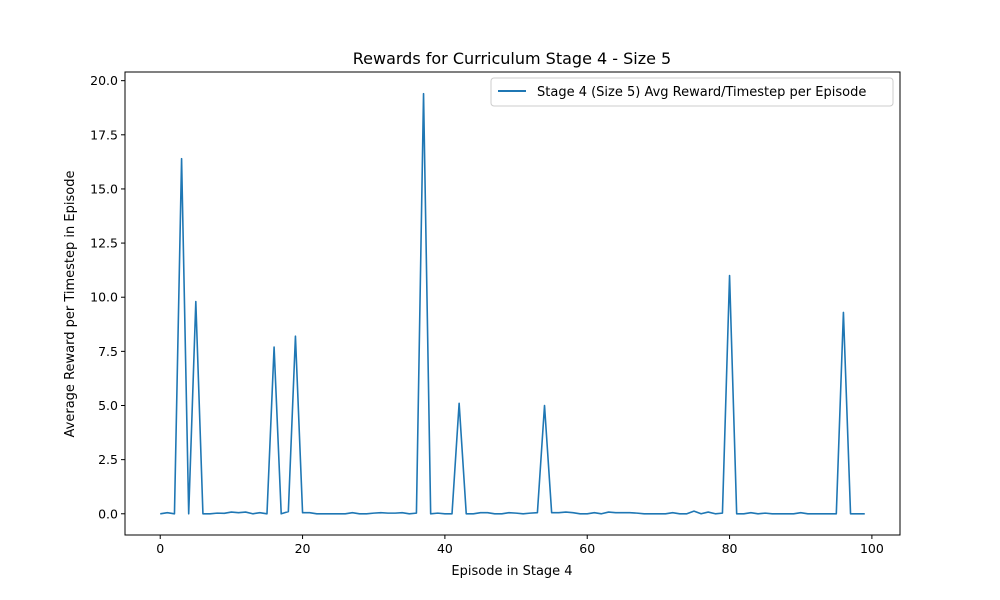 The width and height of the screenshot is (1000, 600). Describe the element at coordinates (104, 80) in the screenshot. I see `y-tick-label: 20.0` at that location.